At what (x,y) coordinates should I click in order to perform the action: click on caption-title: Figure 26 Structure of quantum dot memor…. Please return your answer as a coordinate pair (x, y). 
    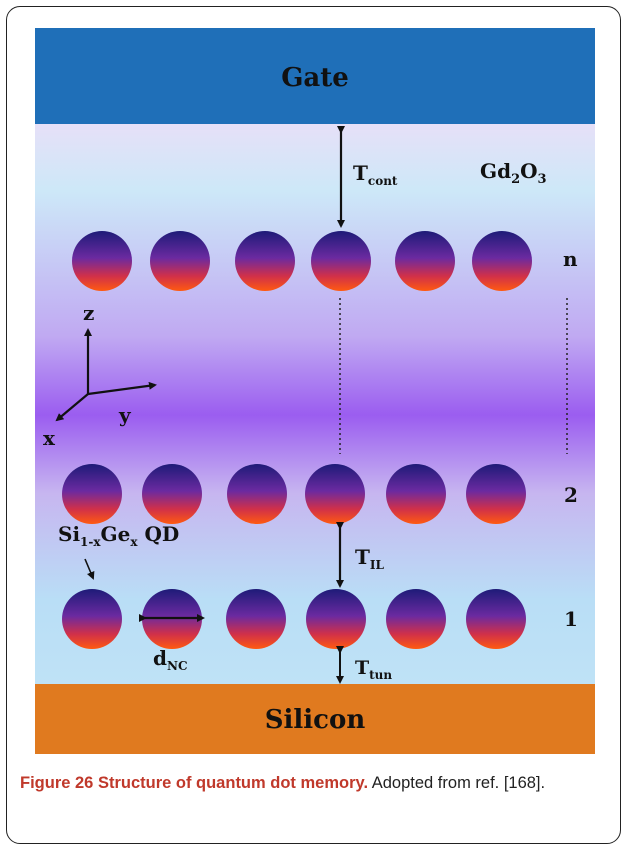
    Looking at the image, I should click on (194, 783).